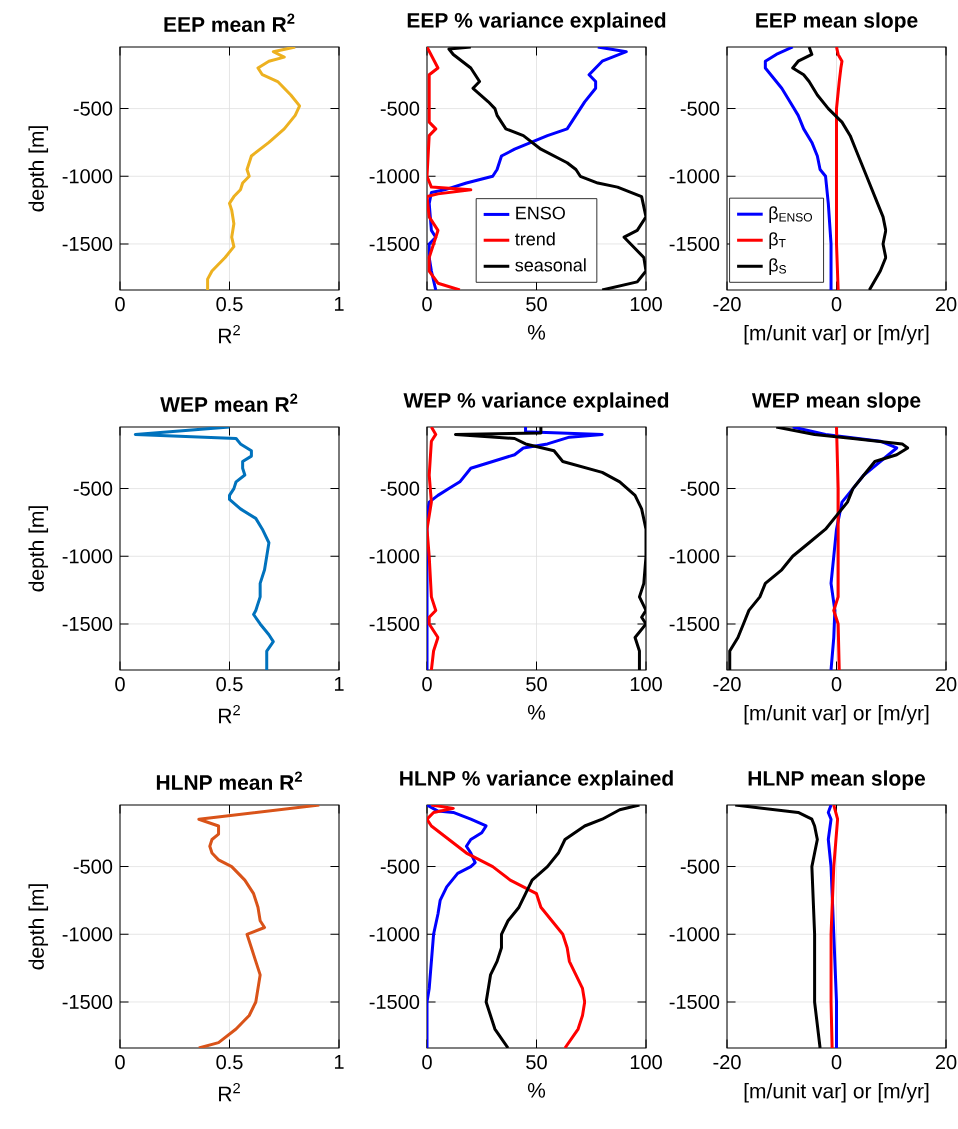 The width and height of the screenshot is (958, 1129). What do you see at coordinates (535, 239) in the screenshot?
I see `legend-label: trend` at bounding box center [535, 239].